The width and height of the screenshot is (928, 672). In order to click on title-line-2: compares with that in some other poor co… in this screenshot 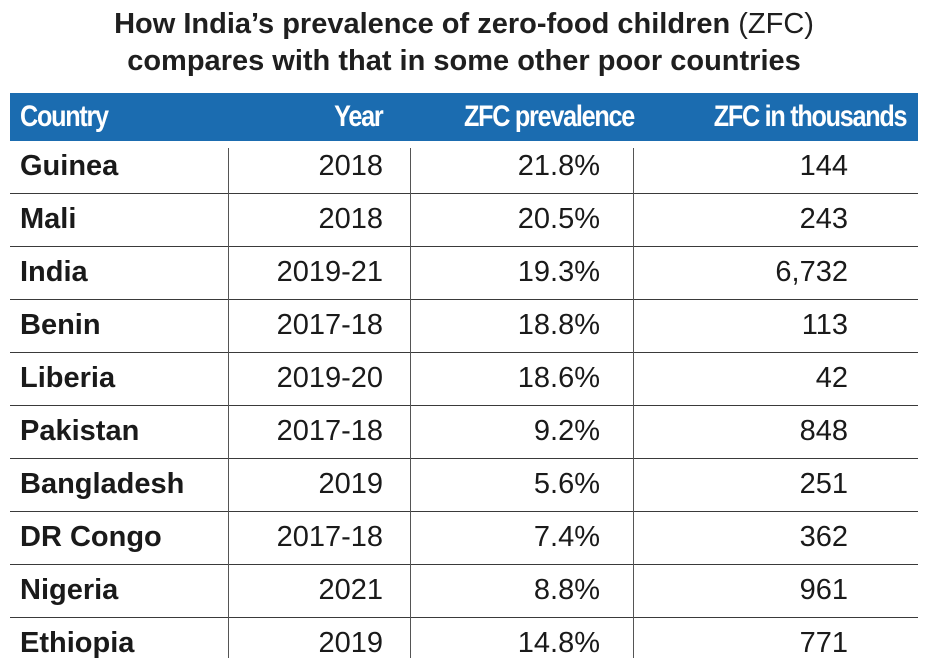, I will do `click(464, 61)`.